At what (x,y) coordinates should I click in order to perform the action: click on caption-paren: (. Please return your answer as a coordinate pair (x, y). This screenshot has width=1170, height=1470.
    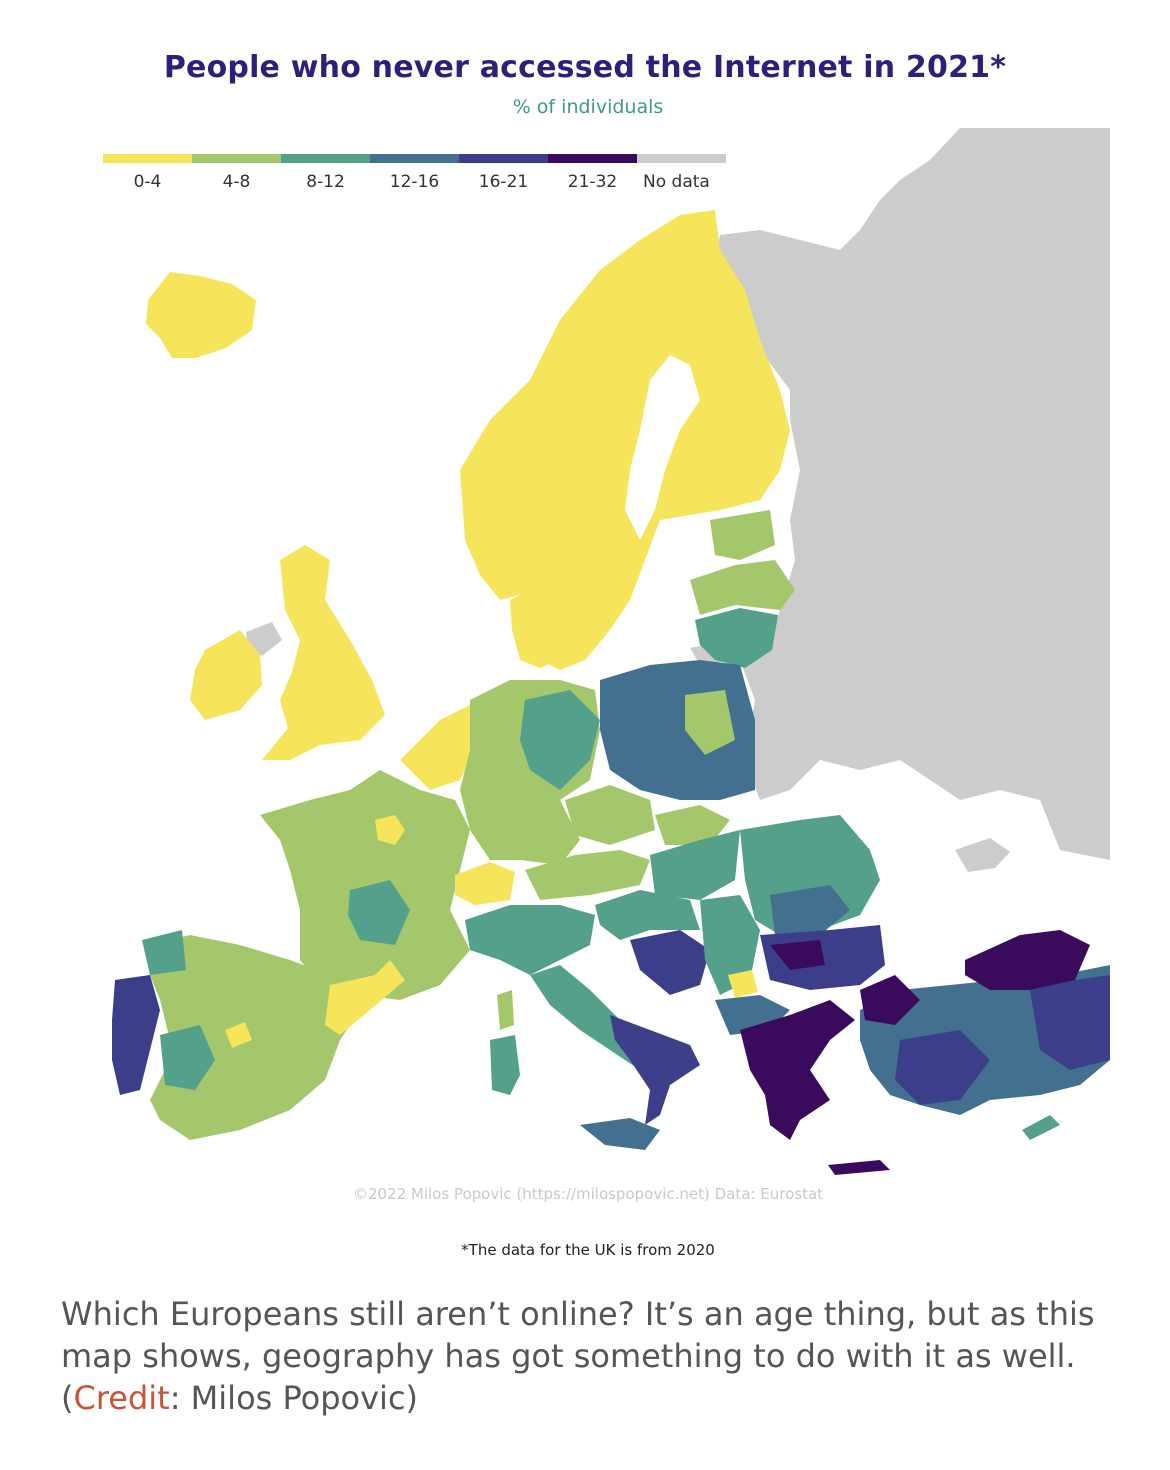
    Looking at the image, I should click on (67, 1398).